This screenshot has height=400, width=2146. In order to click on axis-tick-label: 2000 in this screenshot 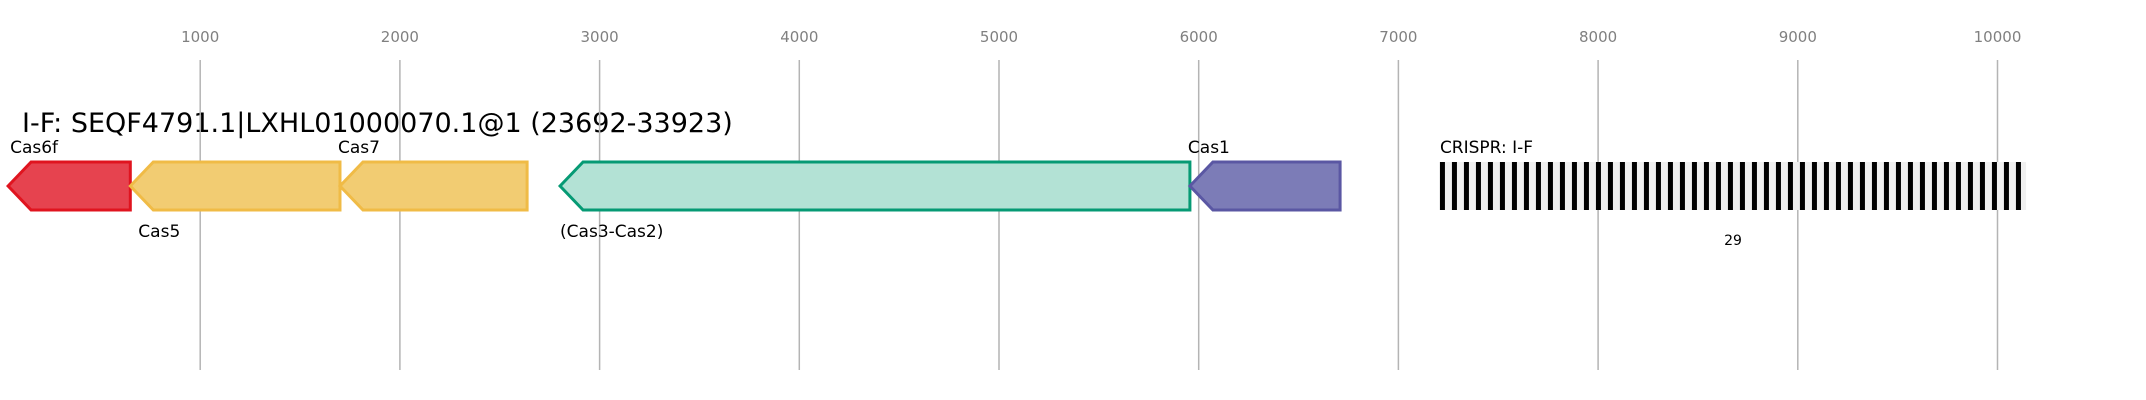, I will do `click(400, 37)`.